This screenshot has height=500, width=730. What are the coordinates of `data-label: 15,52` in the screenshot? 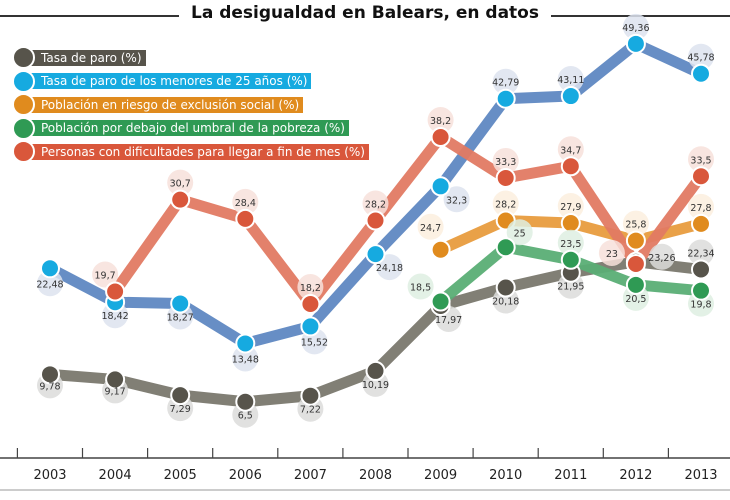 It's located at (314, 342).